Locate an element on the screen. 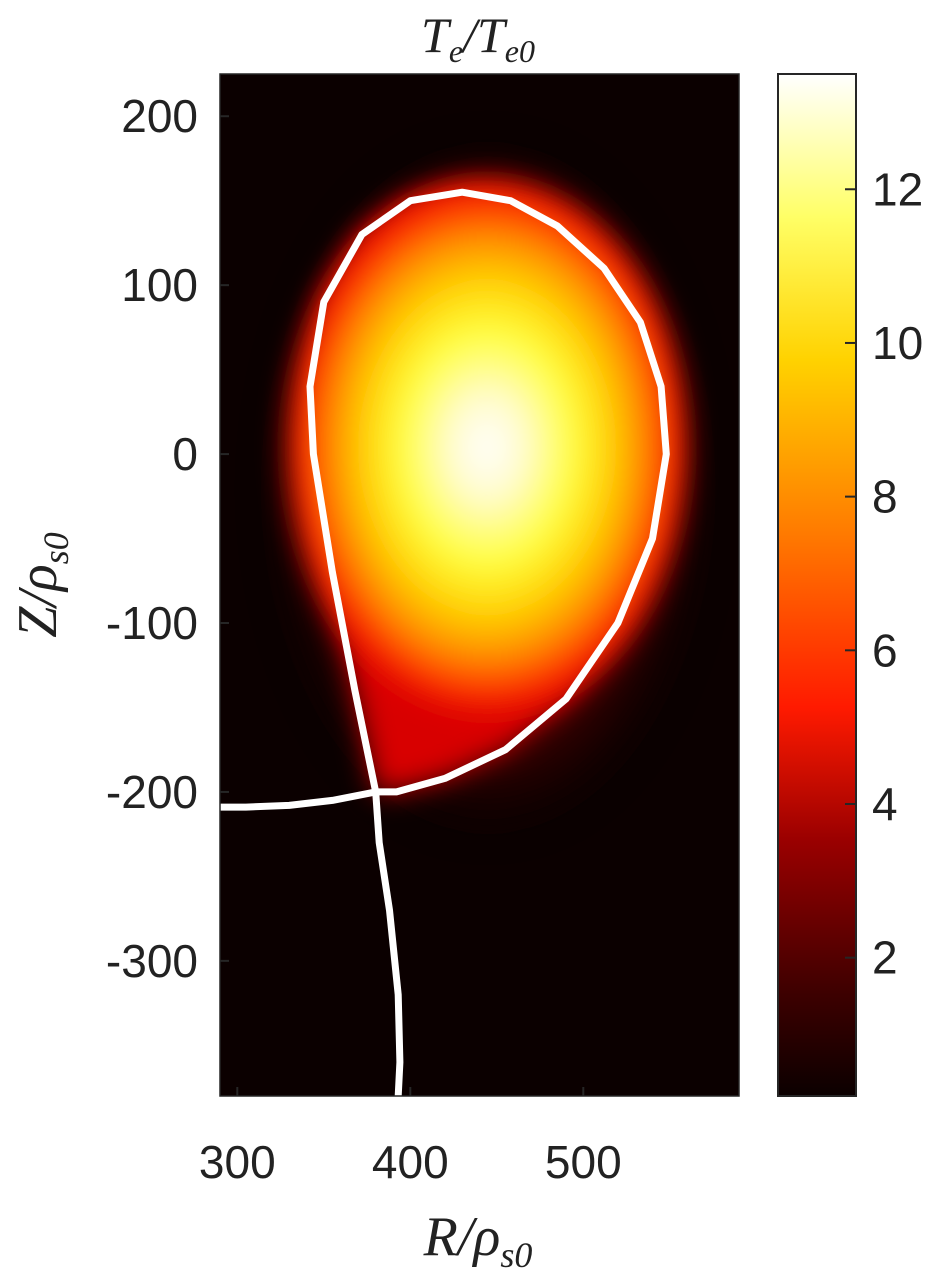 This screenshot has height=1271, width=933. separatrix-inner-leg is located at coordinates (300, 799).